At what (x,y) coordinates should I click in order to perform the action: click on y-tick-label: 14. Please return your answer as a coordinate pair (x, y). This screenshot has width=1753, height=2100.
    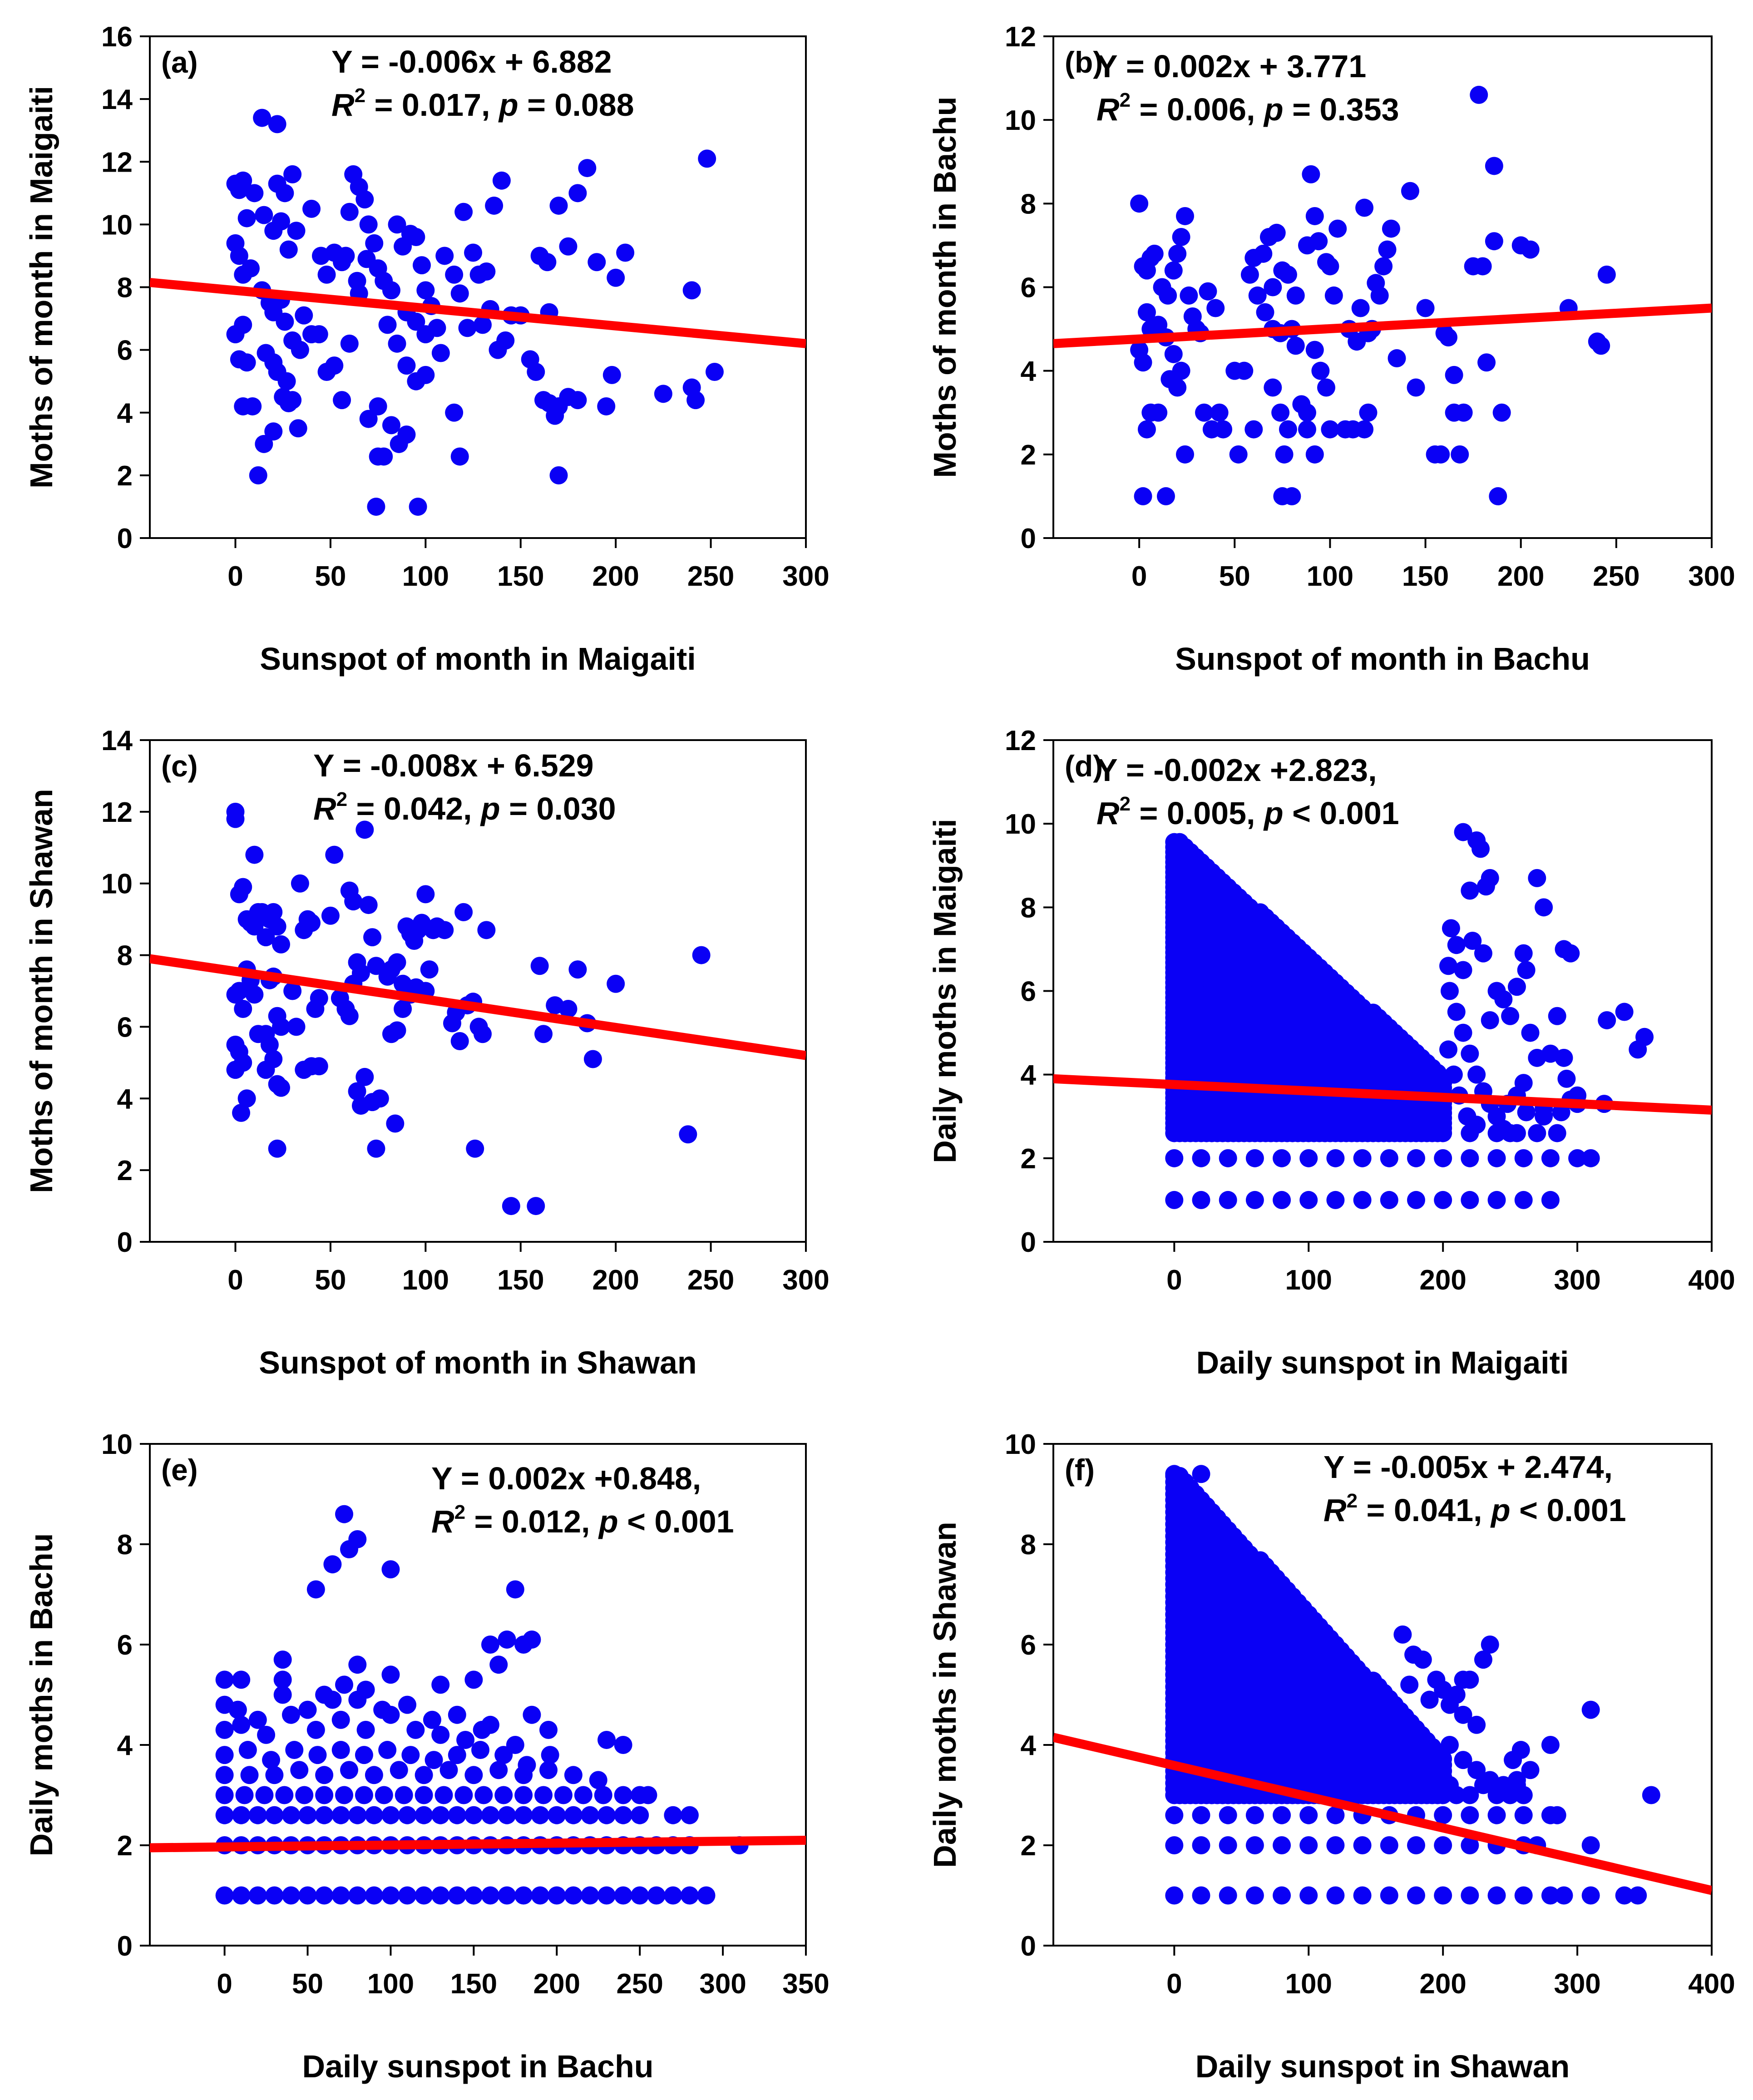
    Looking at the image, I should click on (117, 100).